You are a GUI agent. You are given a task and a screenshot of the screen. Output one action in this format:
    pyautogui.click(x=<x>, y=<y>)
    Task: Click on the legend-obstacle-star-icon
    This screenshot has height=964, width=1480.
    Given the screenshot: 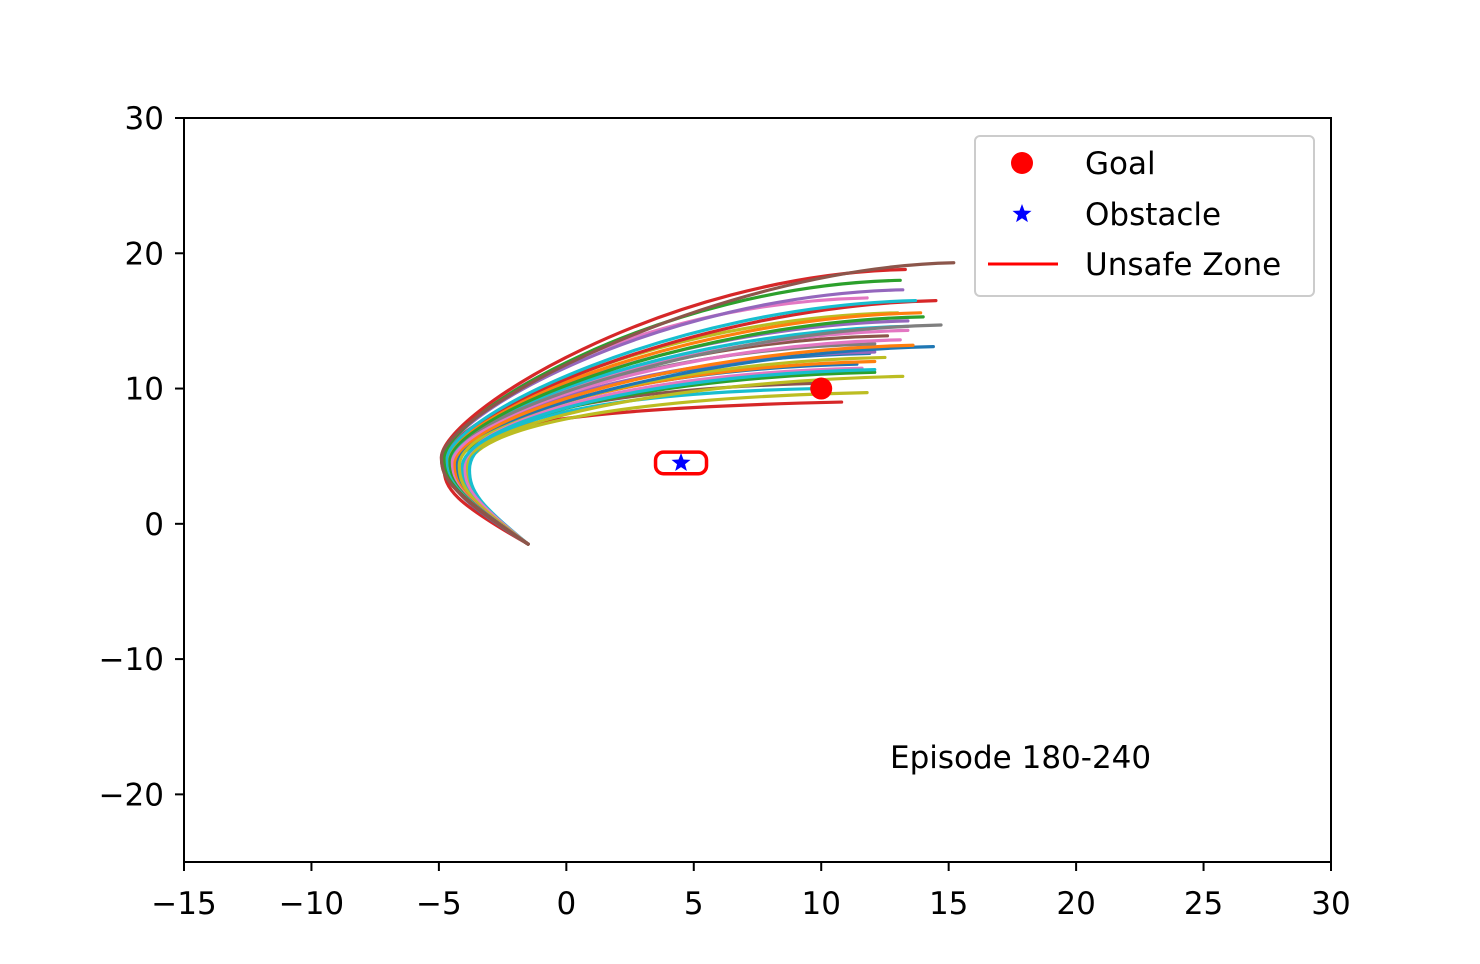 What is the action you would take?
    pyautogui.click(x=1022, y=213)
    